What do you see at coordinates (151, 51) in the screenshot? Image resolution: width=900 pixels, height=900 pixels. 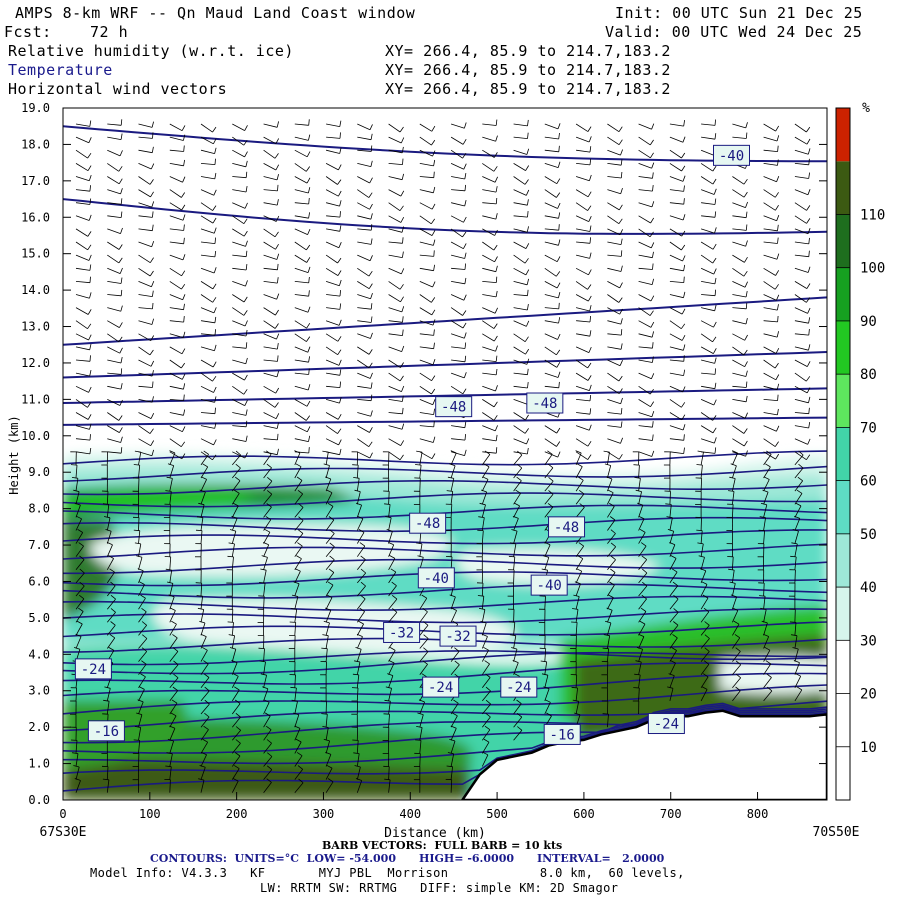 I see `field-humidity: Relative humidity (w.r.t. ice)` at bounding box center [151, 51].